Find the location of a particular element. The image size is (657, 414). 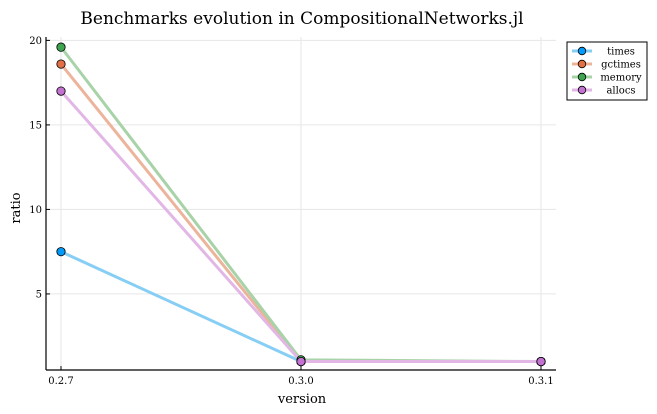

y-tick-label: 20 is located at coordinates (35, 41).